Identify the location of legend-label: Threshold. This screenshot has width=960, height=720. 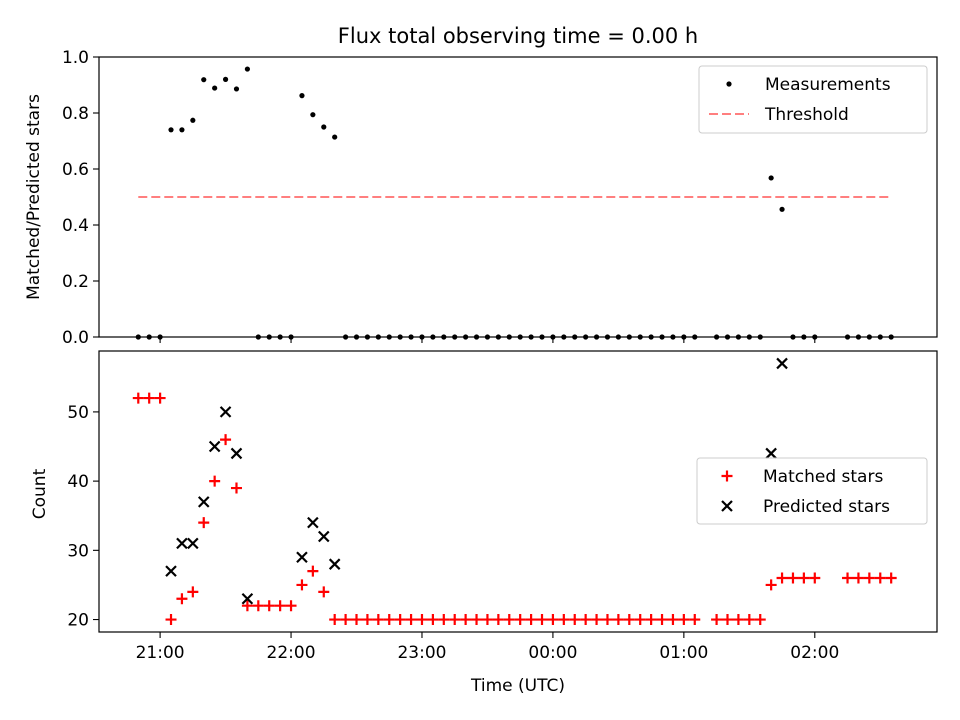
(806, 115).